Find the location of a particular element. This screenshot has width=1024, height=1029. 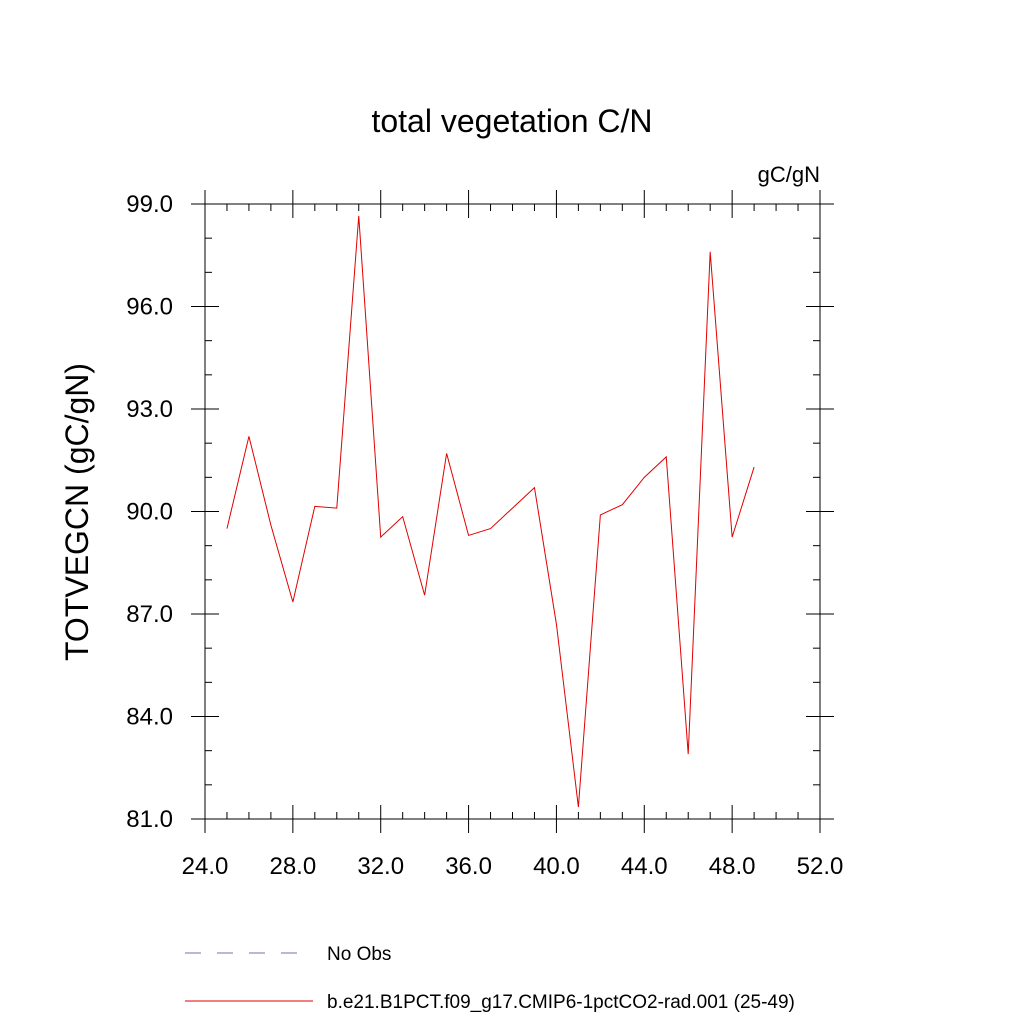

x-tick-label: 40.0 is located at coordinates (556, 866).